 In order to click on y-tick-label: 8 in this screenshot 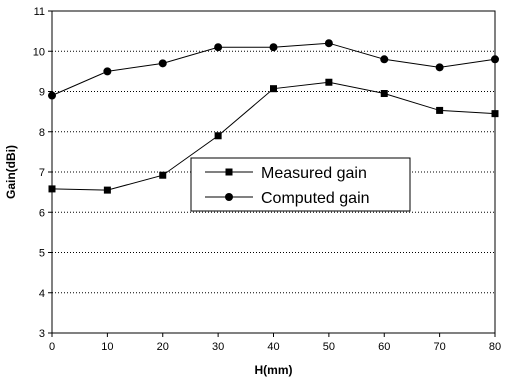, I will do `click(42, 133)`.